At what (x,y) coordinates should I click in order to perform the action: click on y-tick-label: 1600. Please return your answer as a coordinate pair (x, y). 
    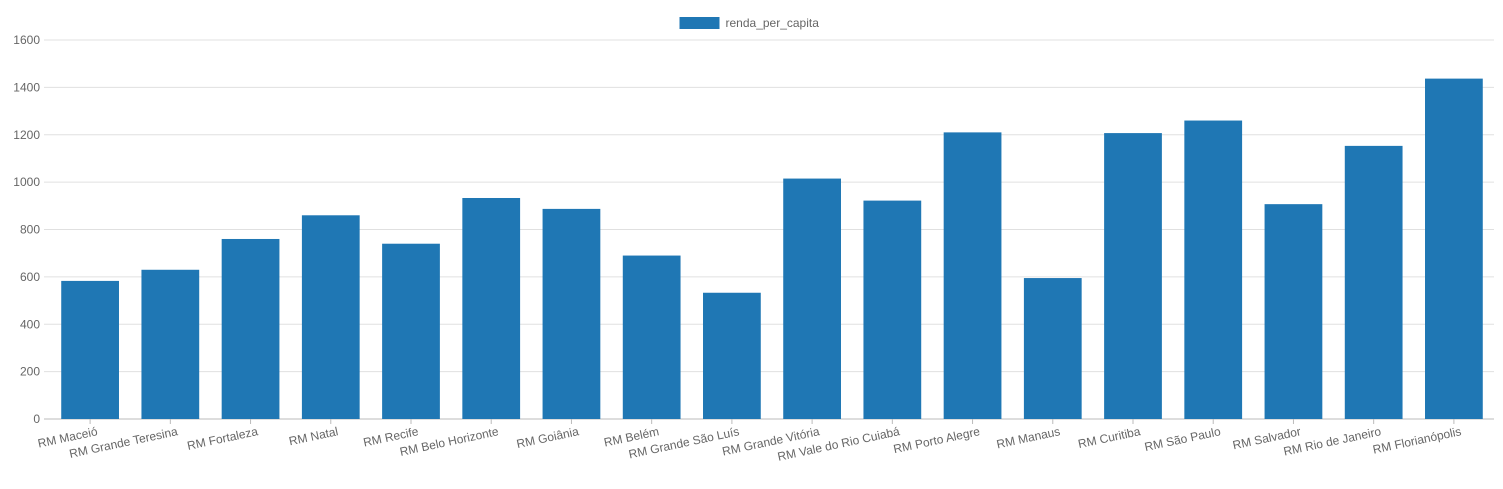
    Looking at the image, I should click on (26, 40).